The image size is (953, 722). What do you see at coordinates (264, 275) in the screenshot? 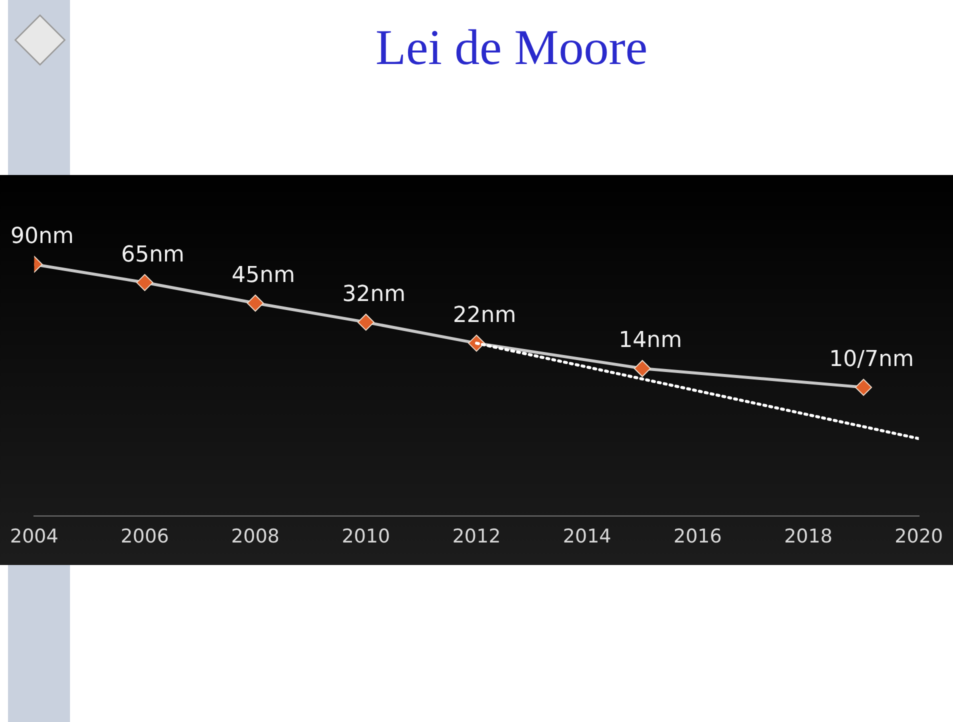
I see `data-label: 45nm` at bounding box center [264, 275].